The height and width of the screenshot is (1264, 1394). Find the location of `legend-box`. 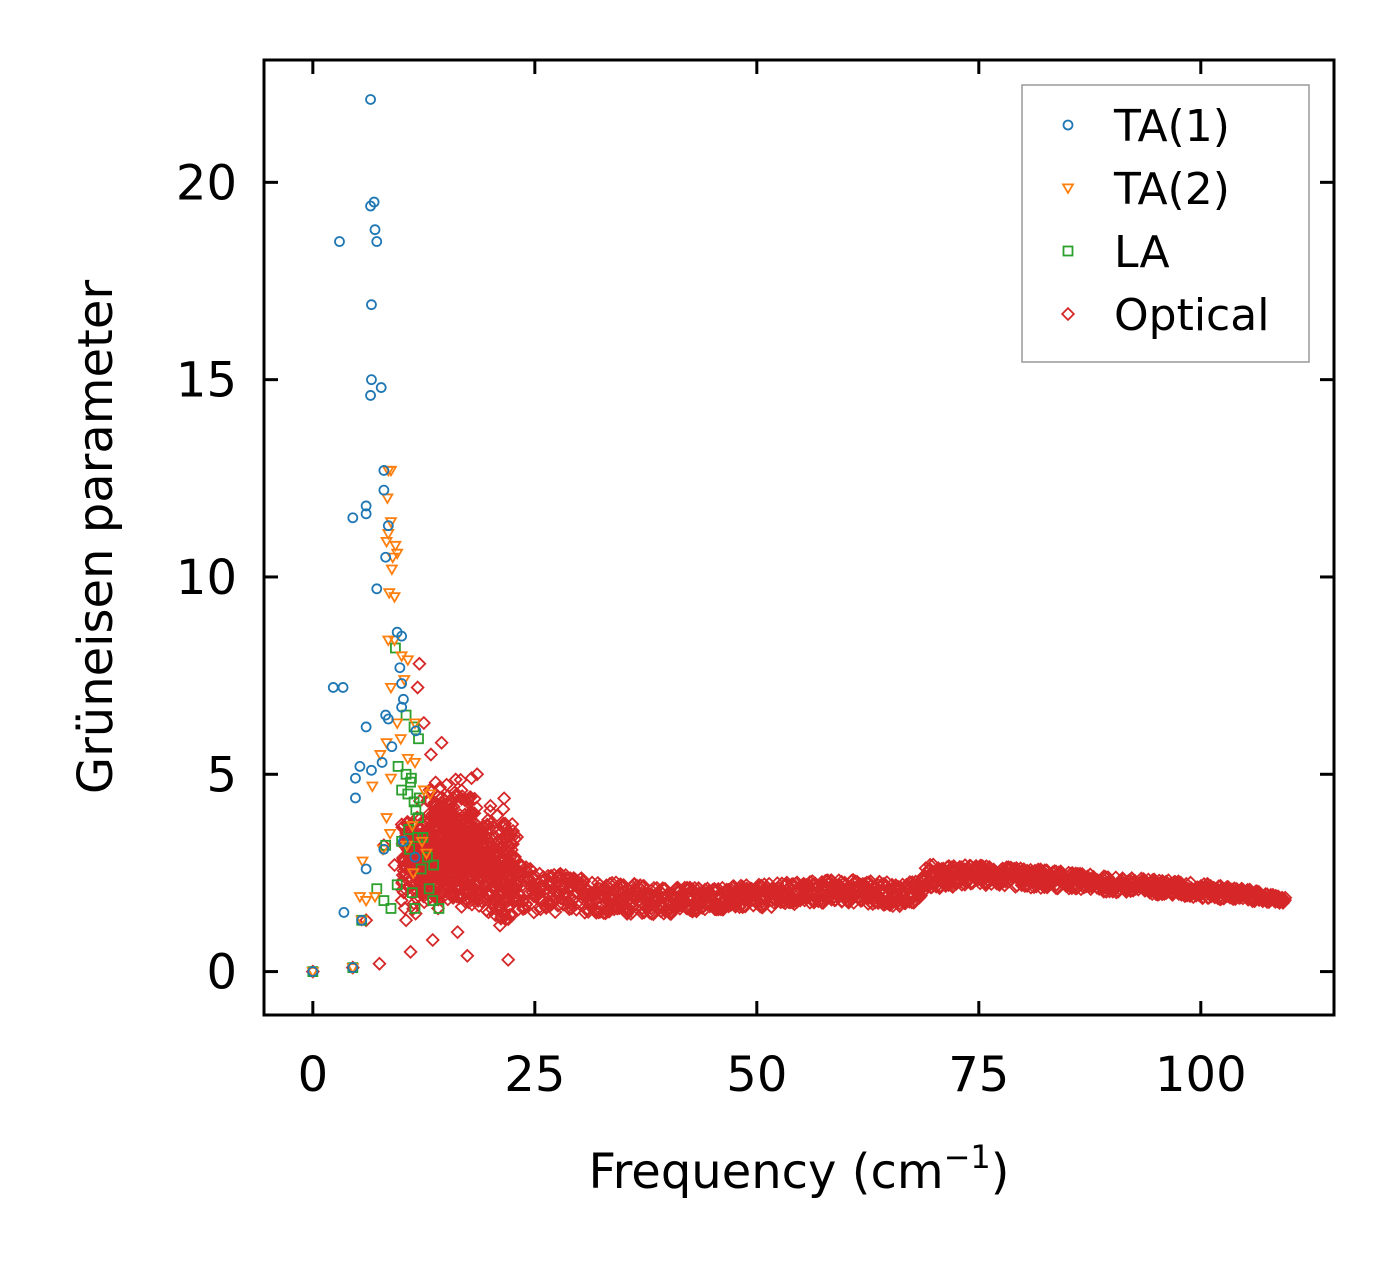

legend-box is located at coordinates (1165, 223).